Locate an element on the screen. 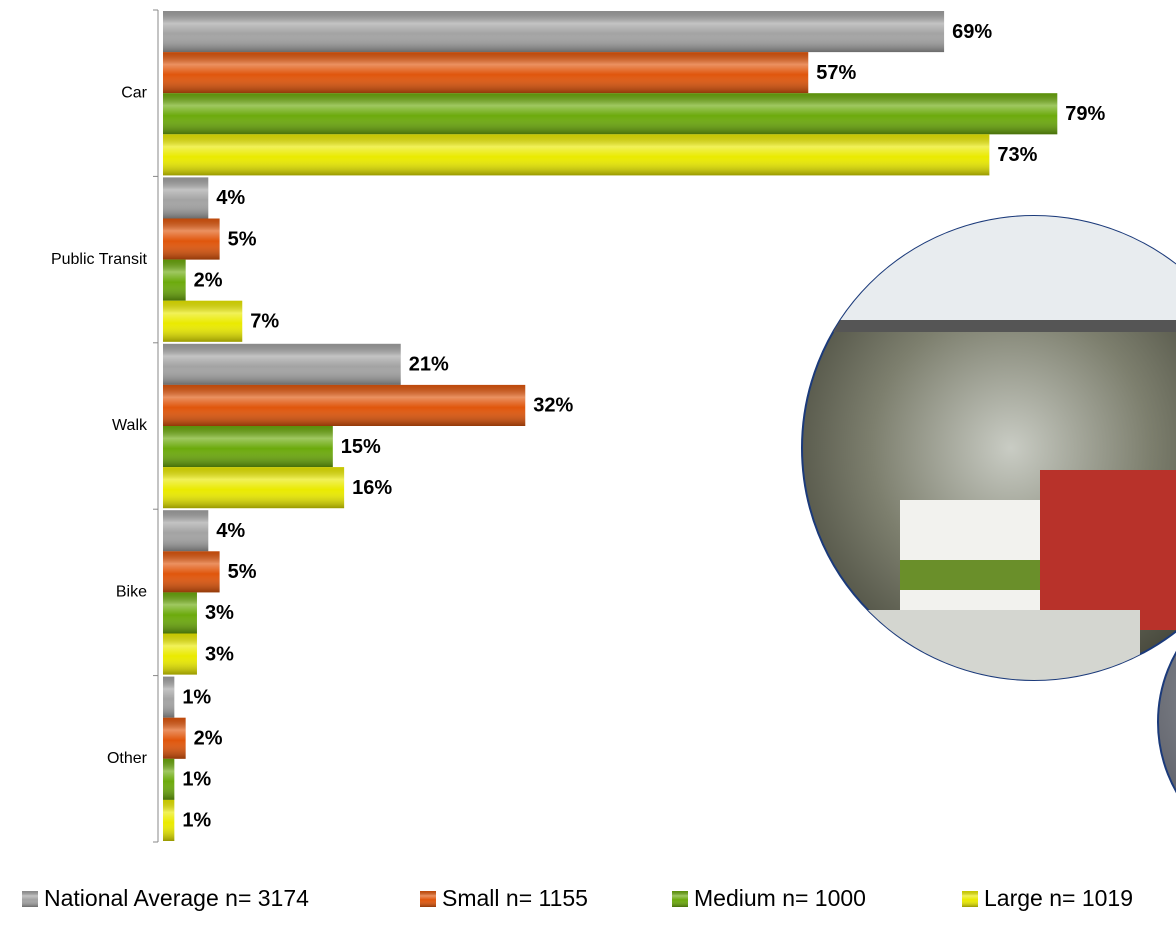 The height and width of the screenshot is (944, 1176). category-label: Car is located at coordinates (134, 92).